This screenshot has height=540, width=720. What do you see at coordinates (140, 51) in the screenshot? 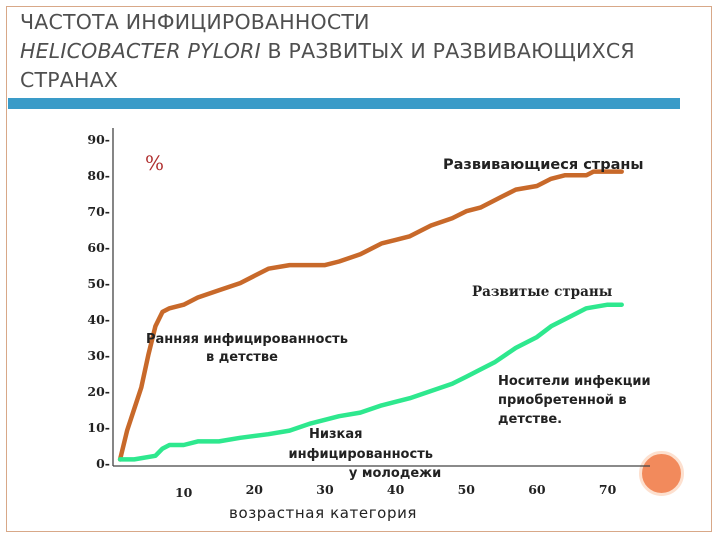
I see `title-part-2: HELICOBACTER PYLORI` at bounding box center [140, 51].